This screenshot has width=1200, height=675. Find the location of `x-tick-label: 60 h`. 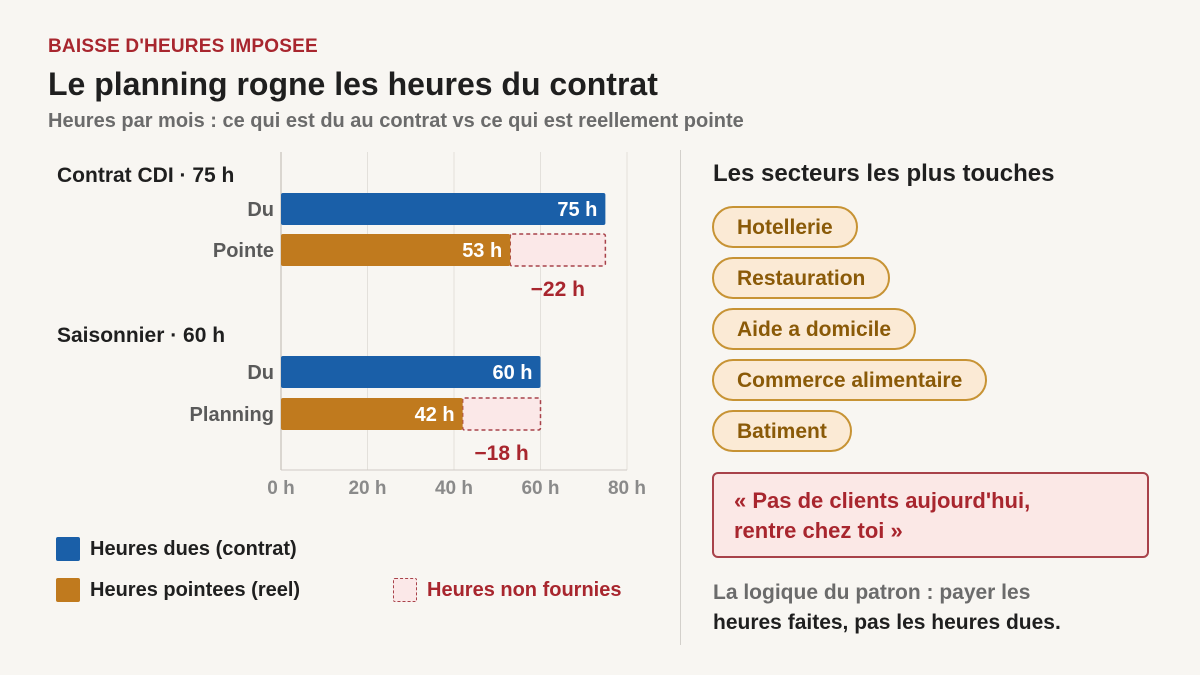

x-tick-label: 60 h is located at coordinates (540, 488).